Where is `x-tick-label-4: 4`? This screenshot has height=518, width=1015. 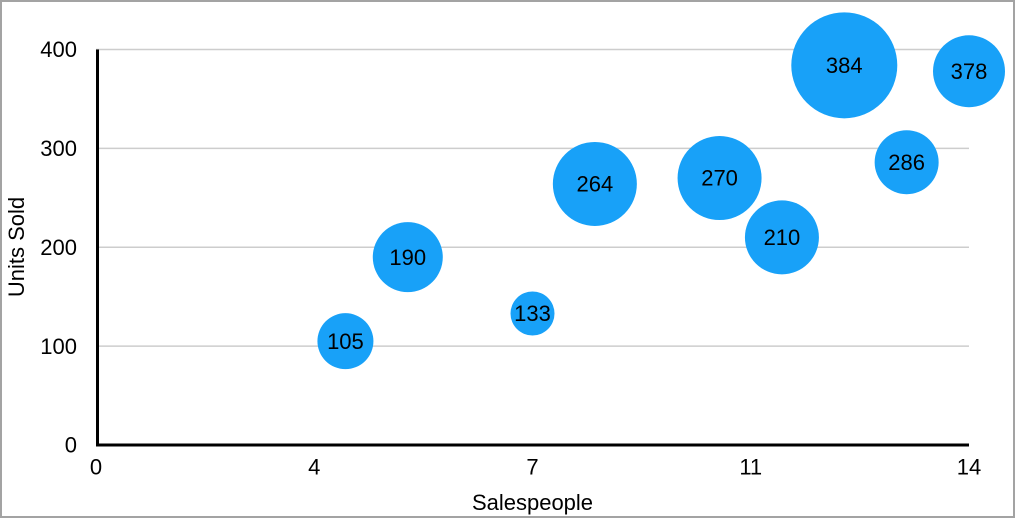 x-tick-label-4: 4 is located at coordinates (314, 467).